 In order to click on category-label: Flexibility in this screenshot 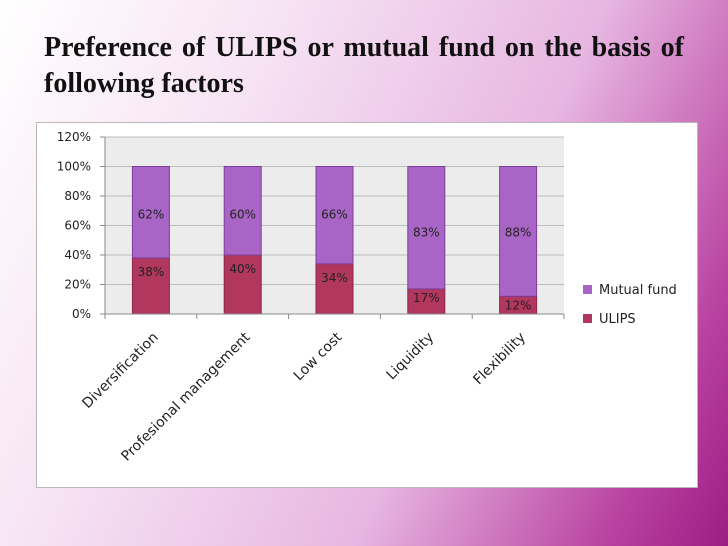, I will do `click(499, 359)`.